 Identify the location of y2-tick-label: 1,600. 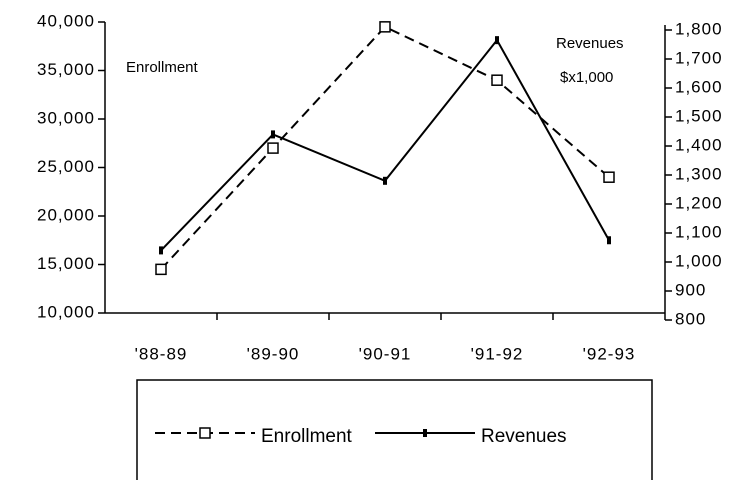
(699, 86).